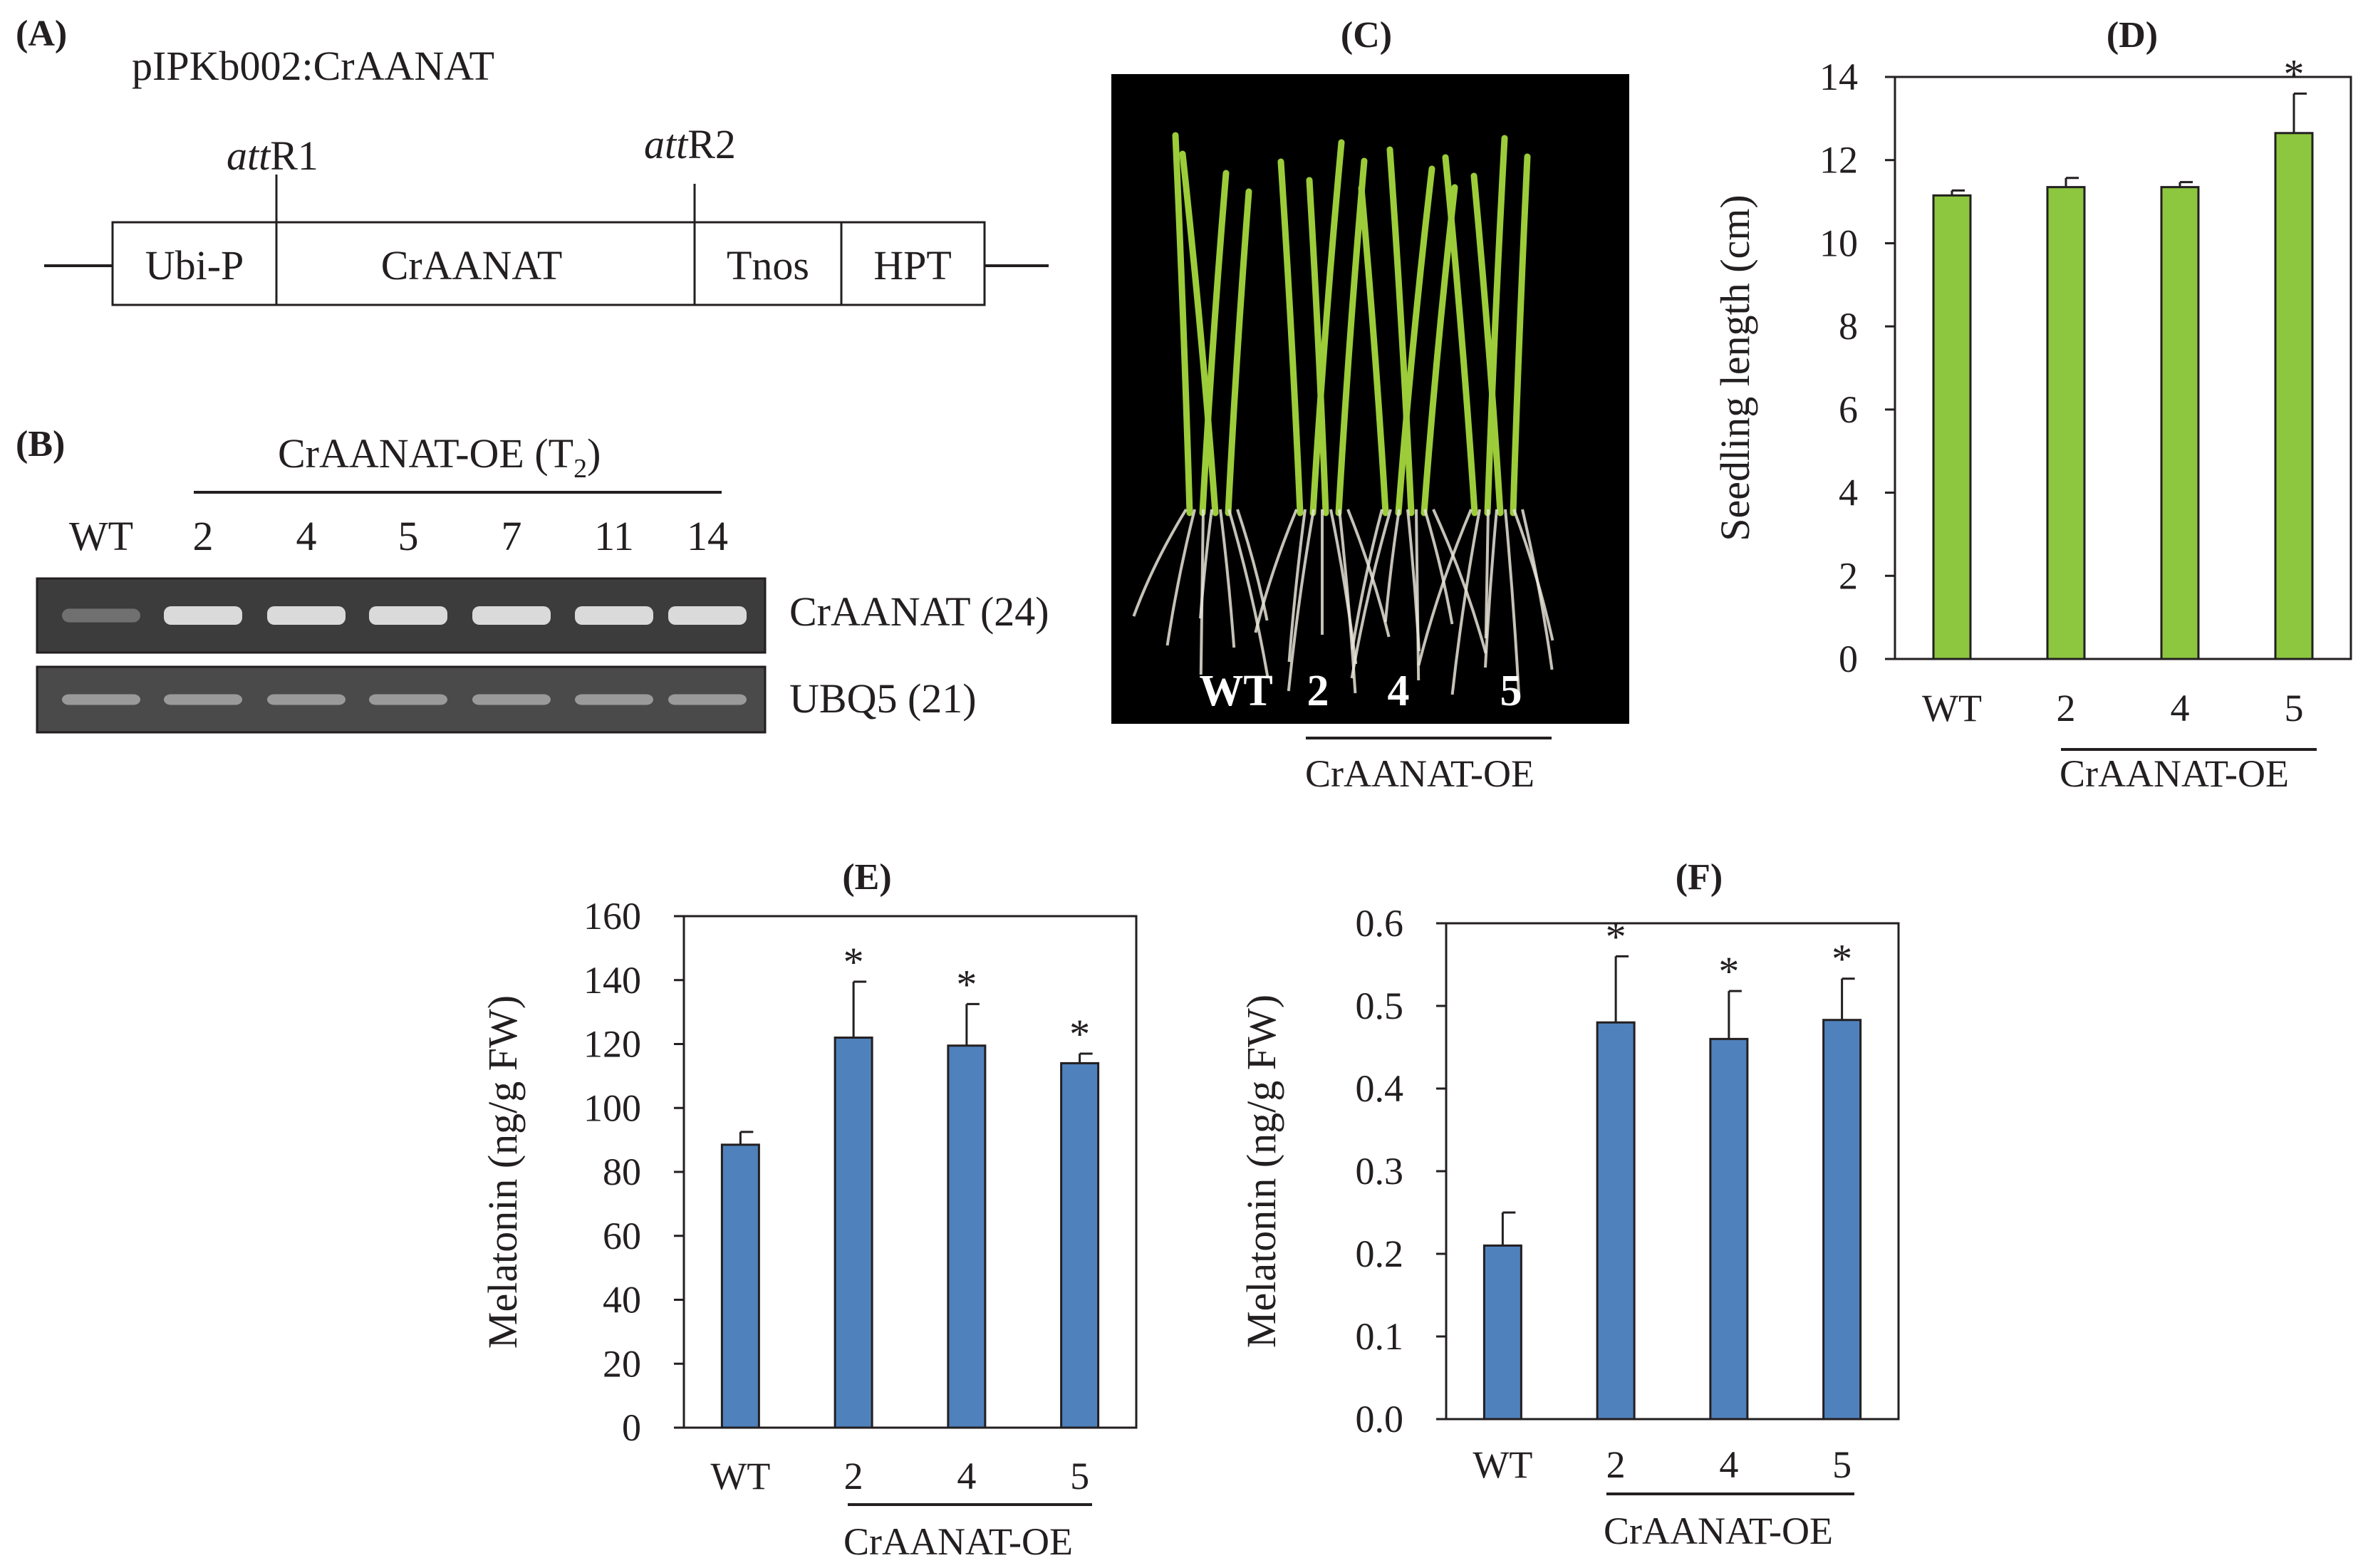  I want to click on y-tick-label: 0.1, so click(1380, 1336).